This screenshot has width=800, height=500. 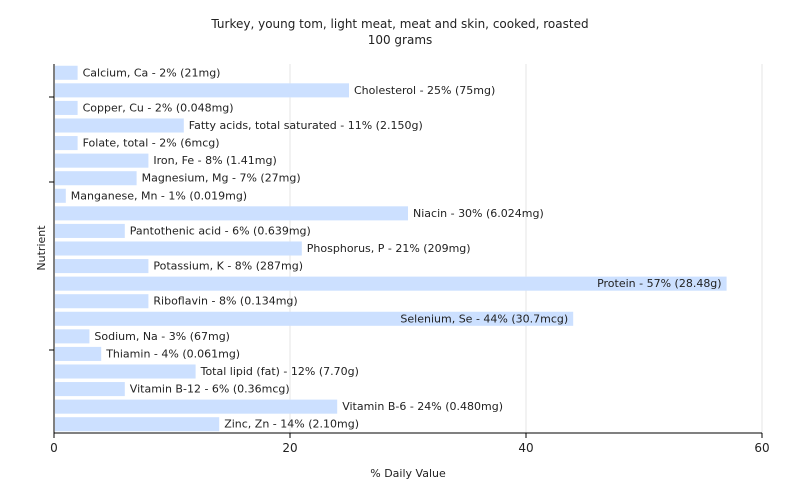 What do you see at coordinates (162, 336) in the screenshot?
I see `bar-label-15: Sodium, Na - 3% (67mg)` at bounding box center [162, 336].